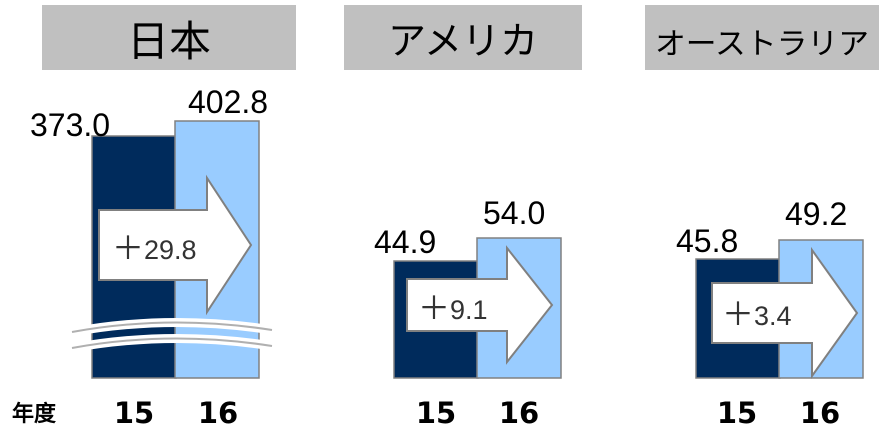  What do you see at coordinates (134, 412) in the screenshot?
I see `tick-japan-15: 15` at bounding box center [134, 412].